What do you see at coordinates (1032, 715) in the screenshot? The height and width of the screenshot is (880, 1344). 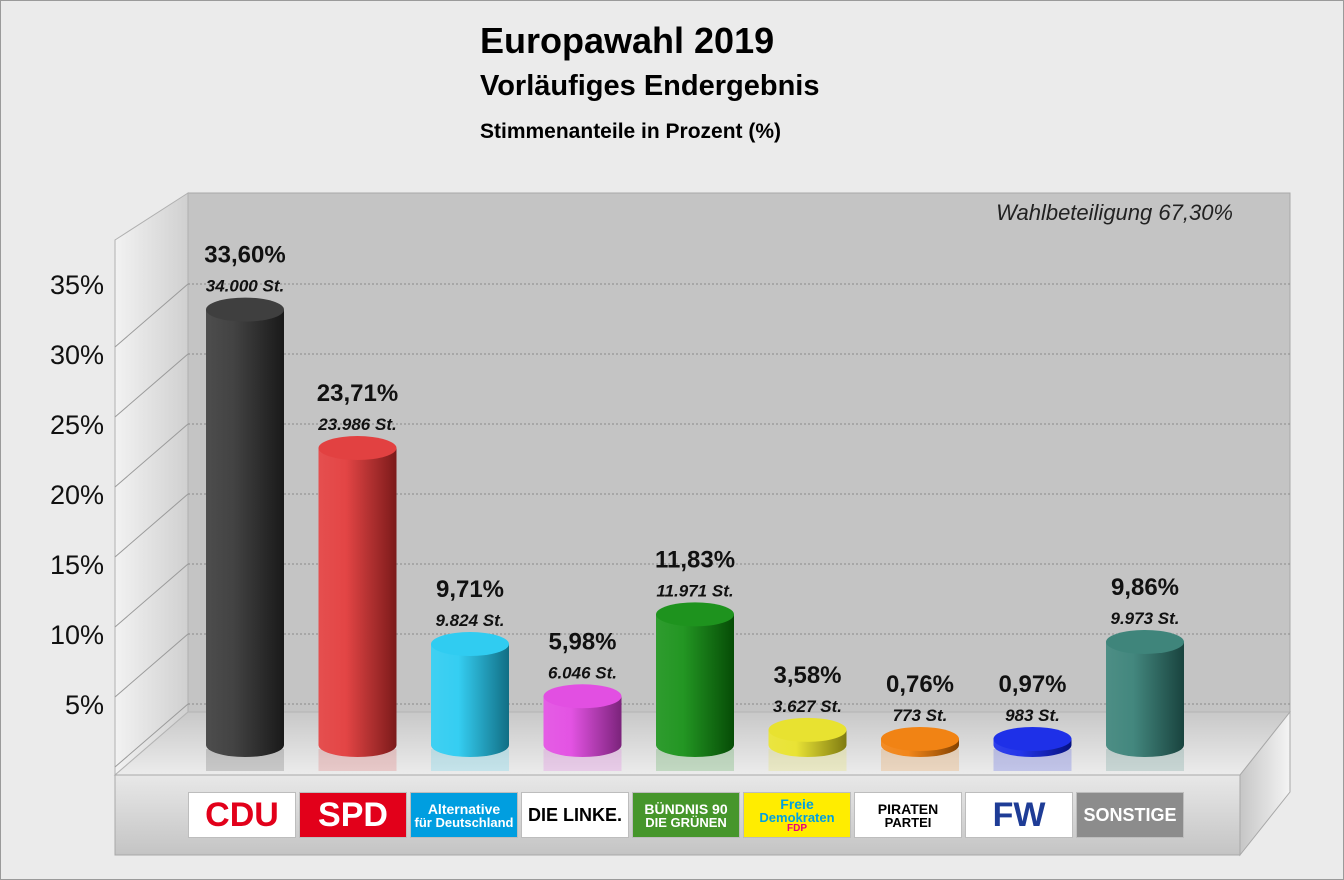 I see `votes-label: 983 St.` at bounding box center [1032, 715].